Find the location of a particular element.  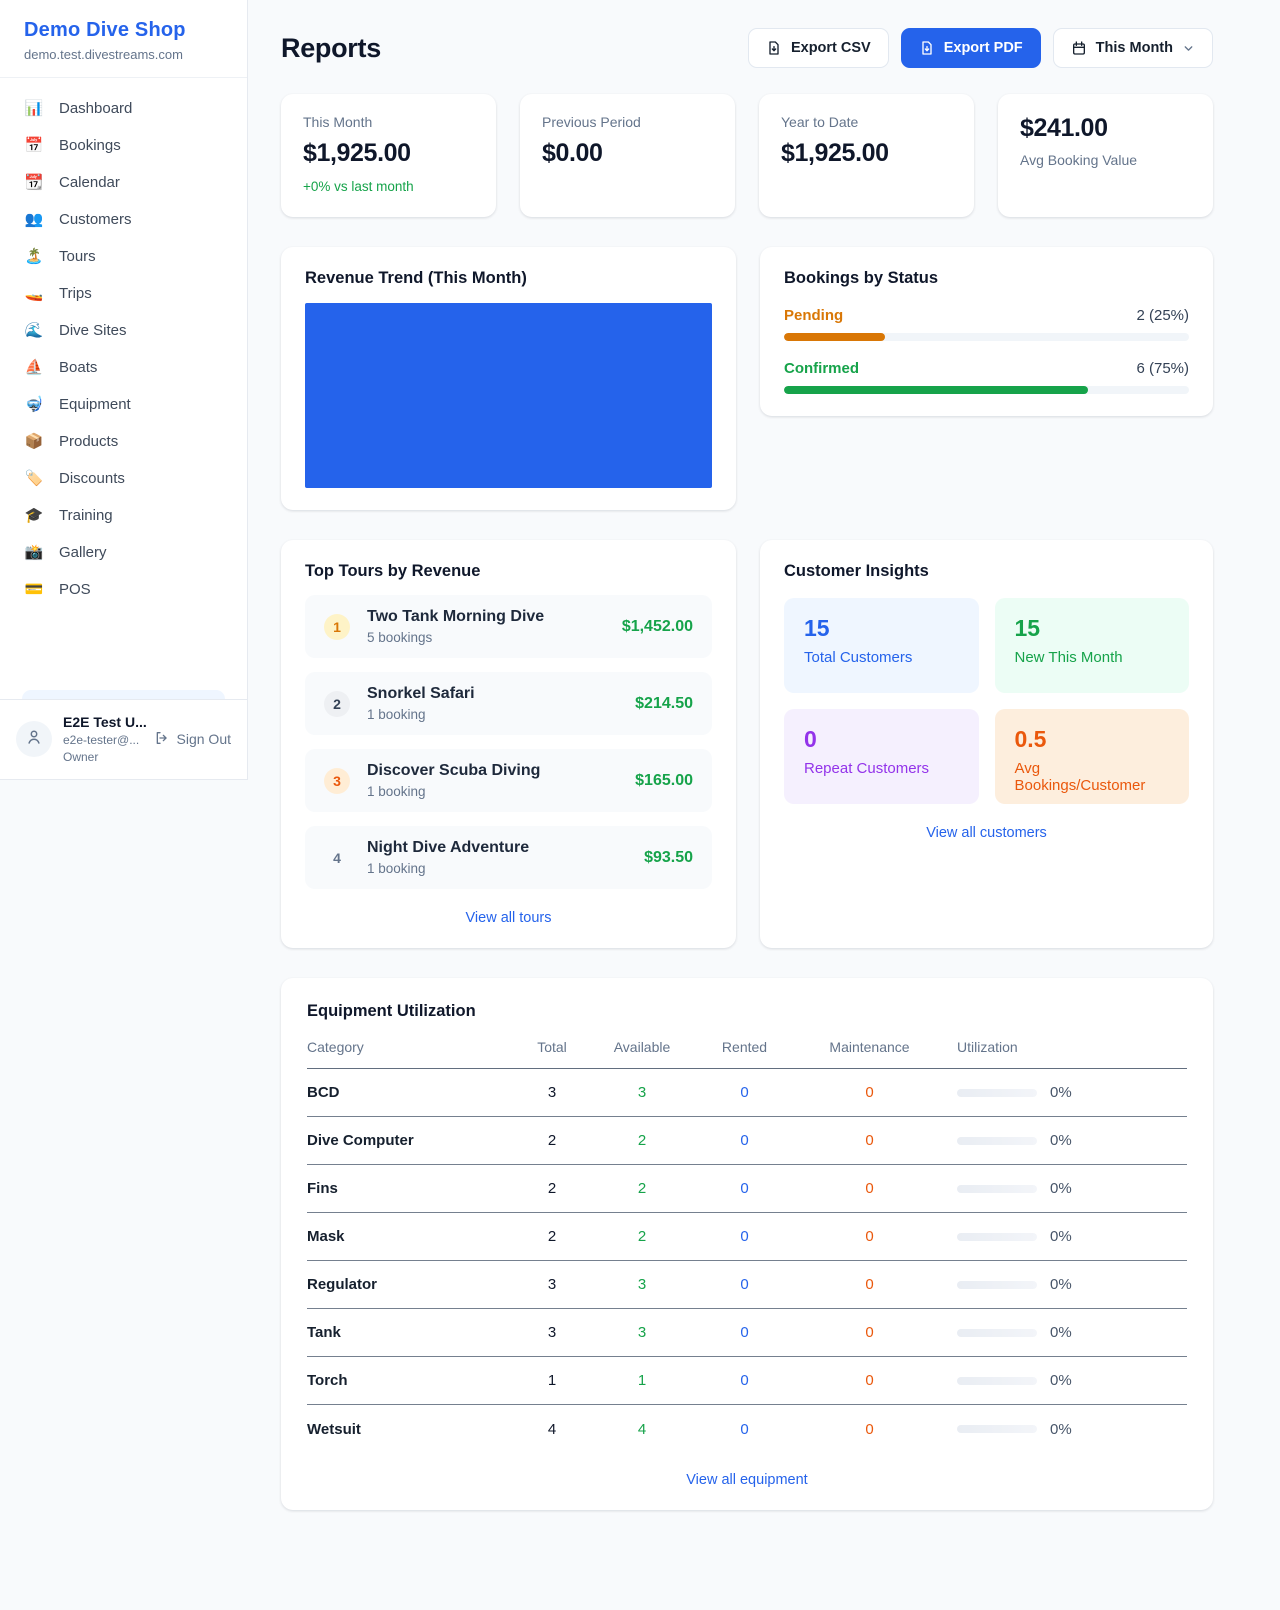

tile-value: 0.5 is located at coordinates (1030, 739).